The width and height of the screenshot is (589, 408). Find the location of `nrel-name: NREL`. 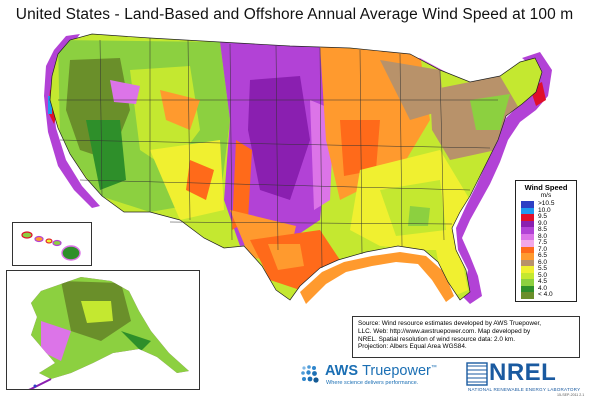

nrel-name: NREL is located at coordinates (523, 372).